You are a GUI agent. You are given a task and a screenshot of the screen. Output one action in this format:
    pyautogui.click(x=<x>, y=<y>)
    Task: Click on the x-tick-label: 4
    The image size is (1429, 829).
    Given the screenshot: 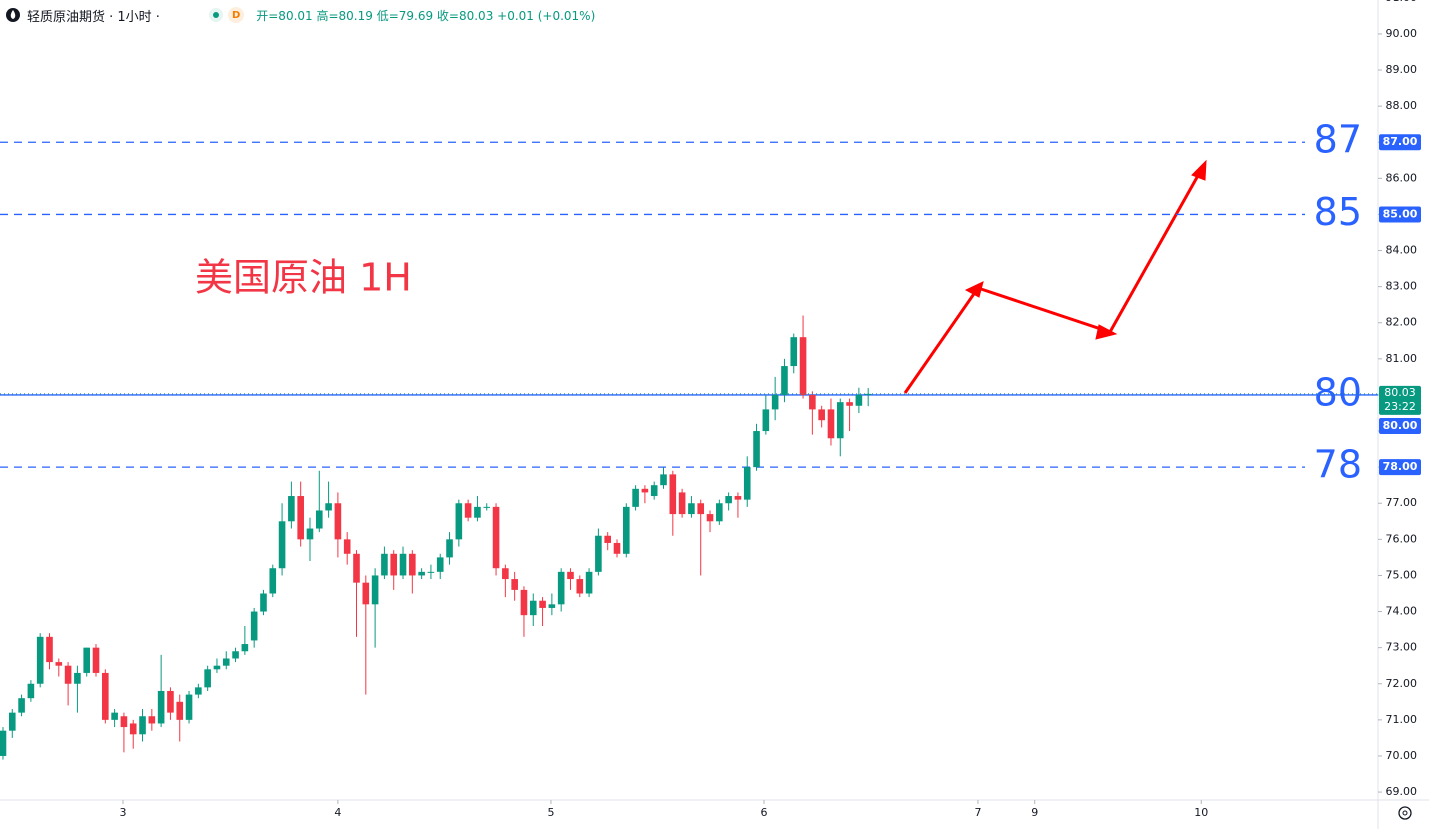 What is the action you would take?
    pyautogui.click(x=337, y=812)
    